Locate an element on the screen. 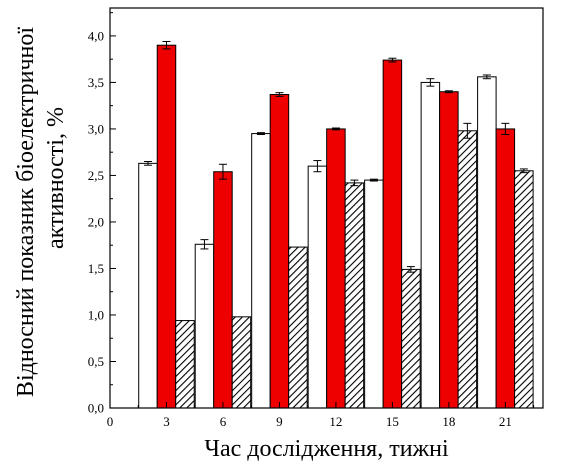 This screenshot has width=573, height=464. x-tick-label: 0 is located at coordinates (110, 421).